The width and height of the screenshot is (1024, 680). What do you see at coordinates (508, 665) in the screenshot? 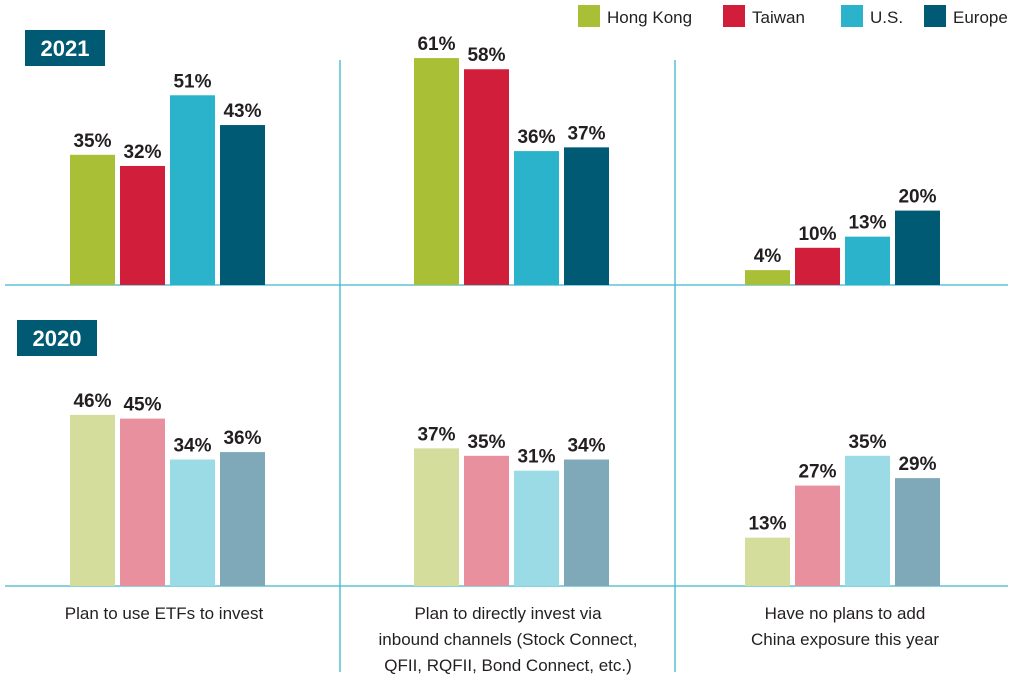
I see `category-label-2-line-3: QFII, RQFII, Bond Connect, etc.)` at bounding box center [508, 665].